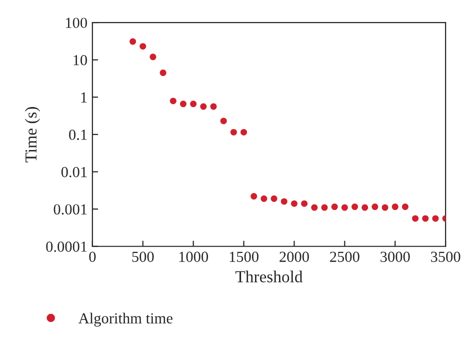 This screenshot has height=347, width=474. What do you see at coordinates (76, 23) in the screenshot?
I see `y-tick-label: 100` at bounding box center [76, 23].